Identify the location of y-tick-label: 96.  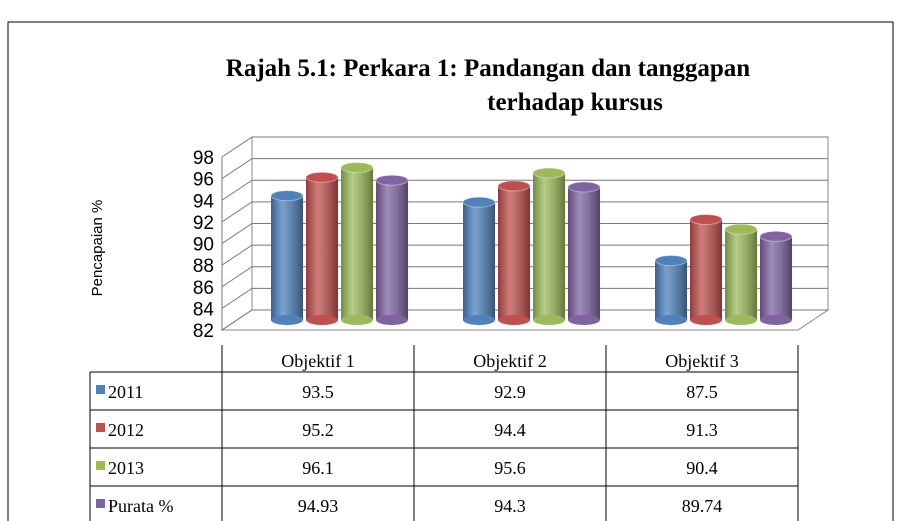
(203, 180).